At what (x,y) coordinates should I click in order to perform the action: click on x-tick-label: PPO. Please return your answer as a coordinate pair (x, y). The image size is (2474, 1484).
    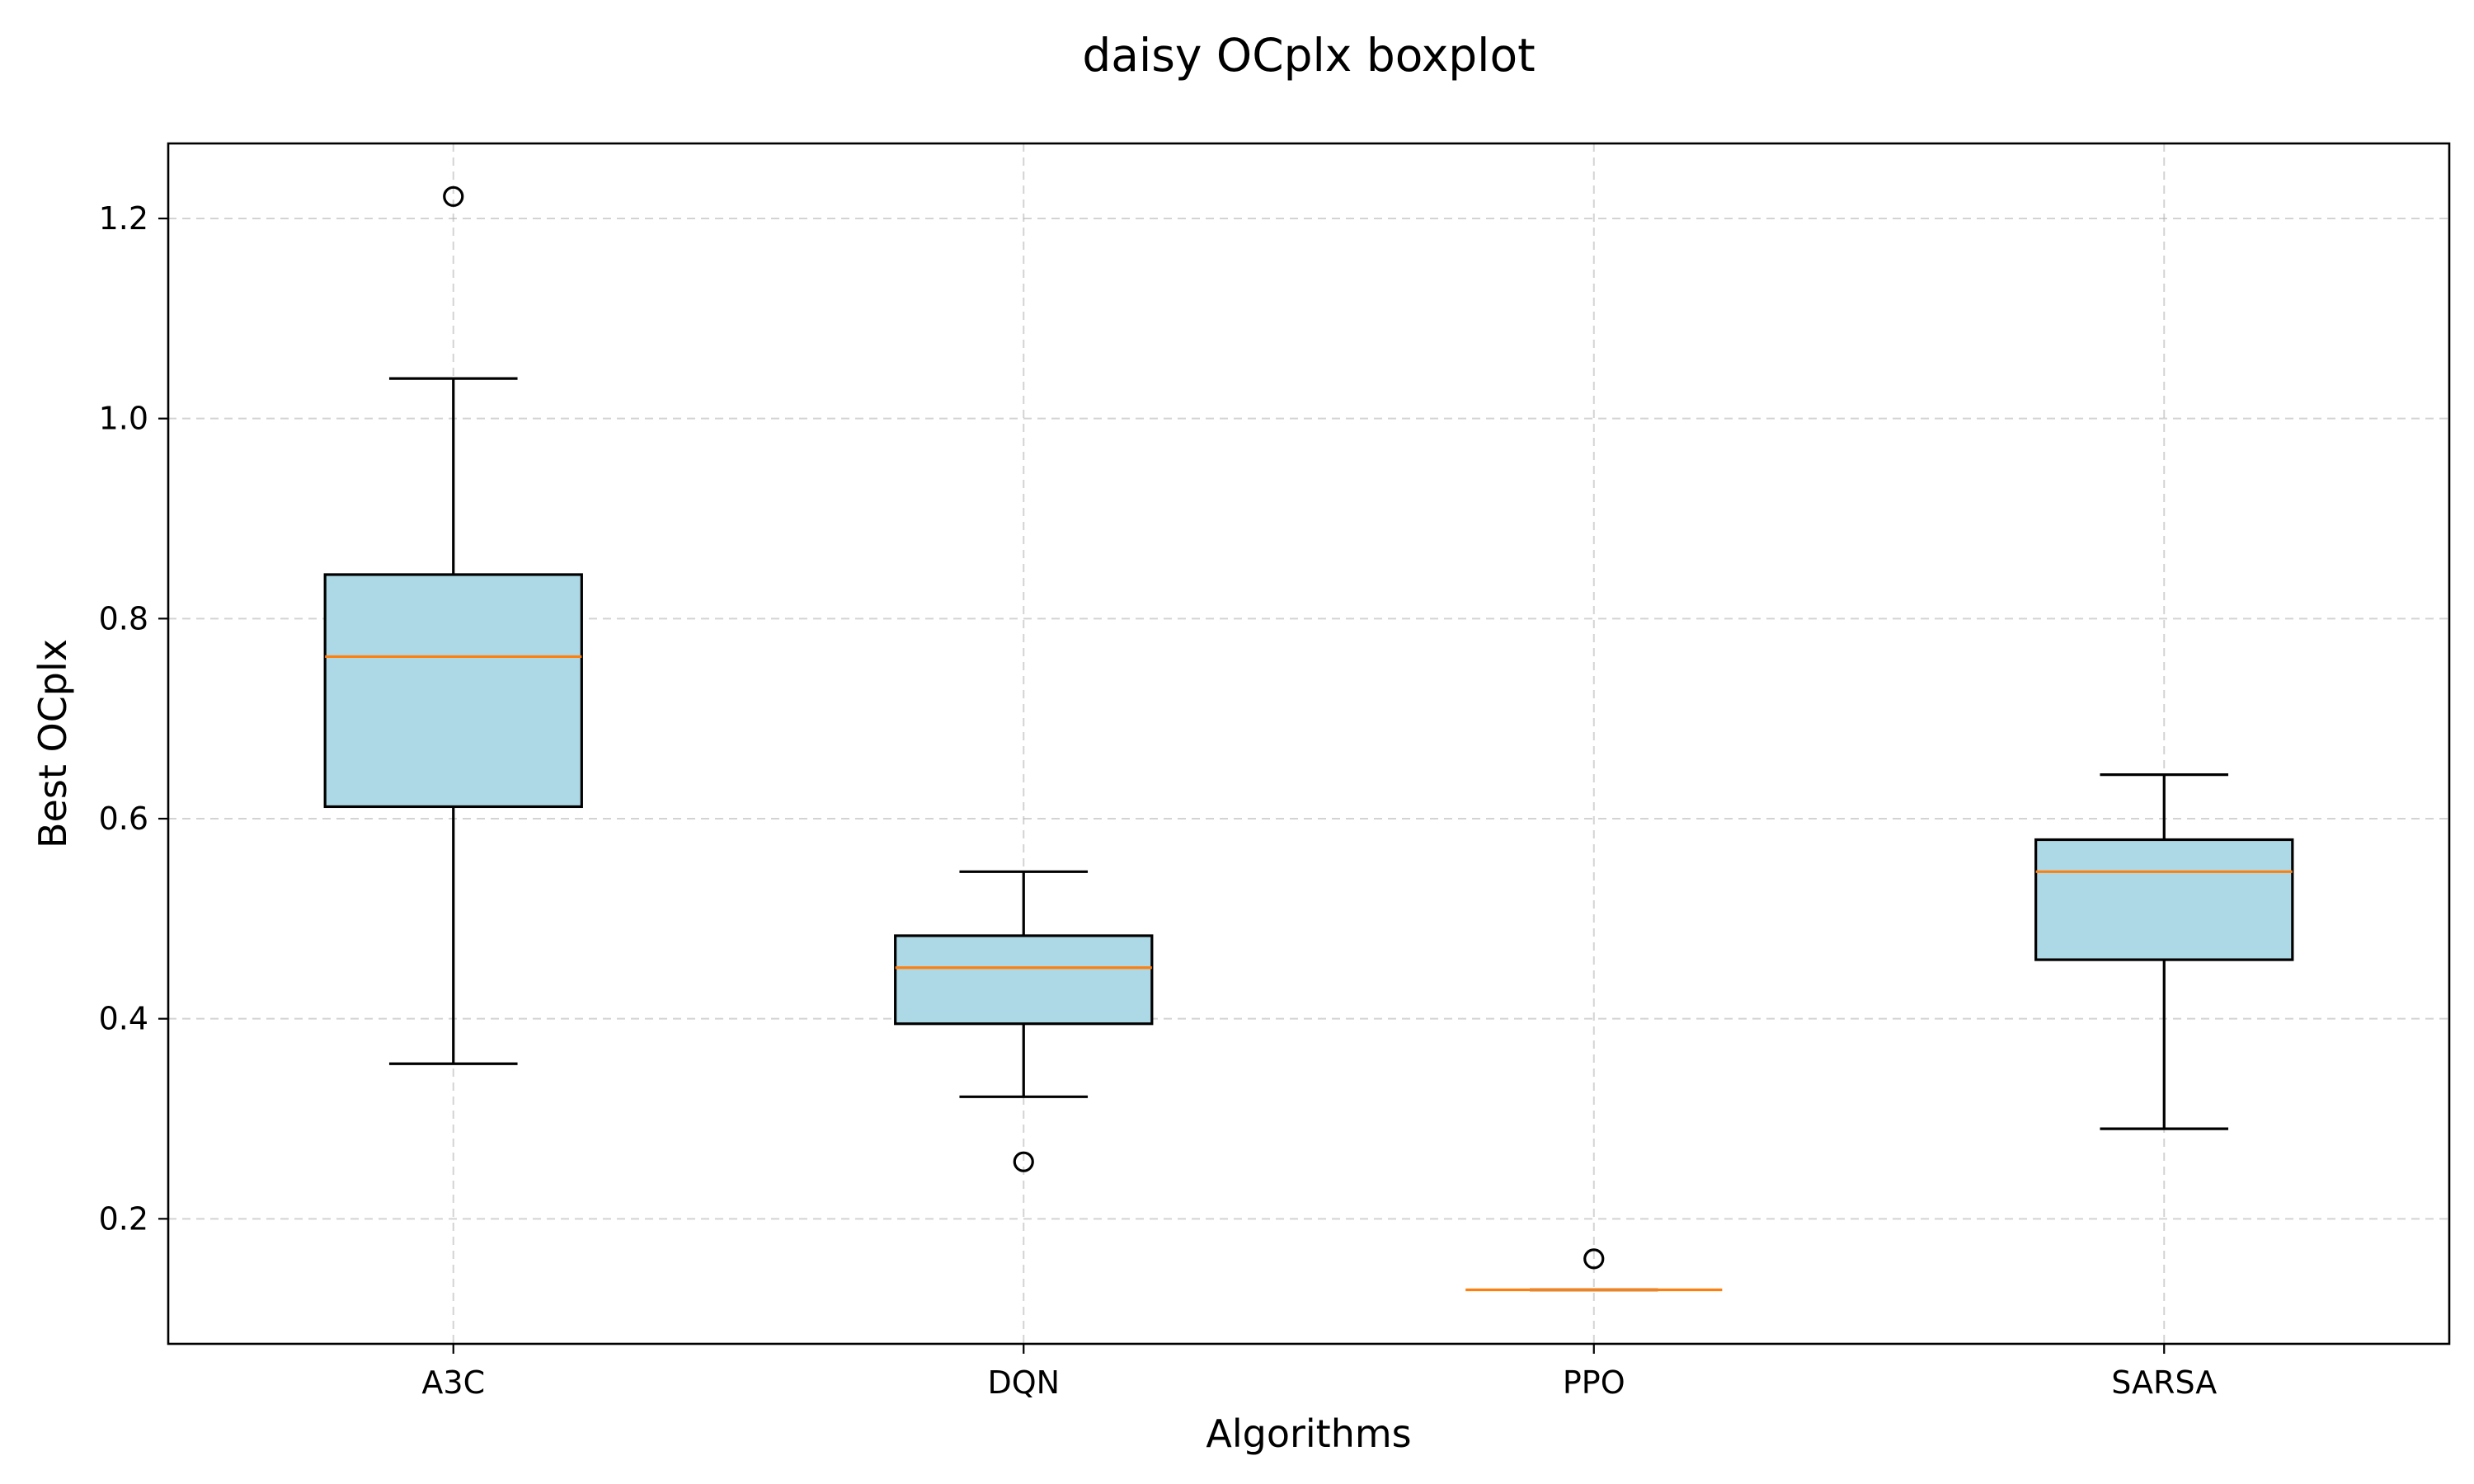
    Looking at the image, I should click on (1594, 1382).